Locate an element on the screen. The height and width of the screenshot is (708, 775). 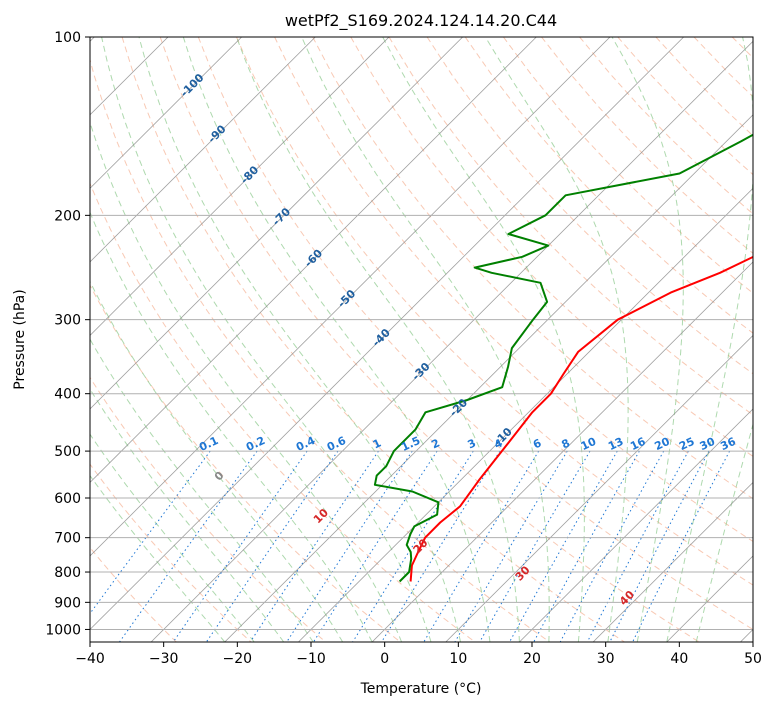
y-axis-ticks: 100 200 300 400 500 600 700 800 900 1000 is located at coordinates (67, 334).